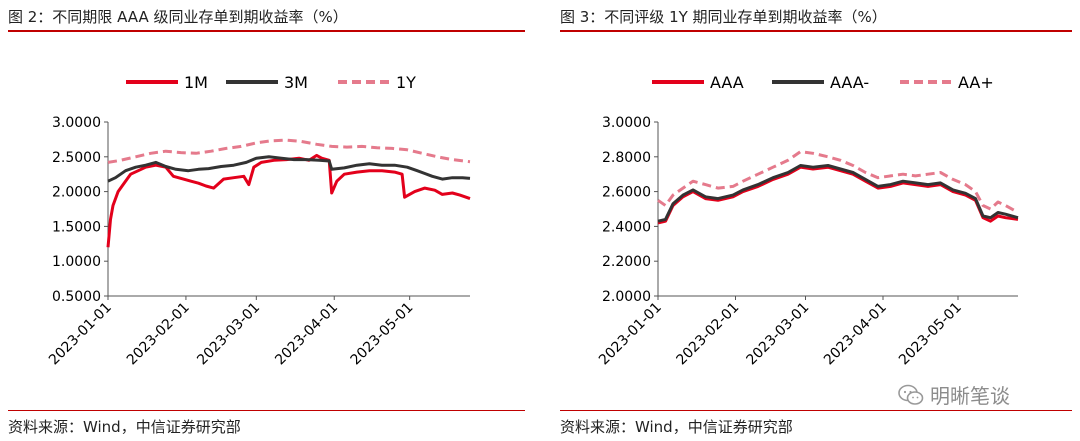  What do you see at coordinates (178, 17) in the screenshot?
I see `left-chart-title: 图 2：不同期限 AAA 级同业存单到期收益率（%）` at bounding box center [178, 17].